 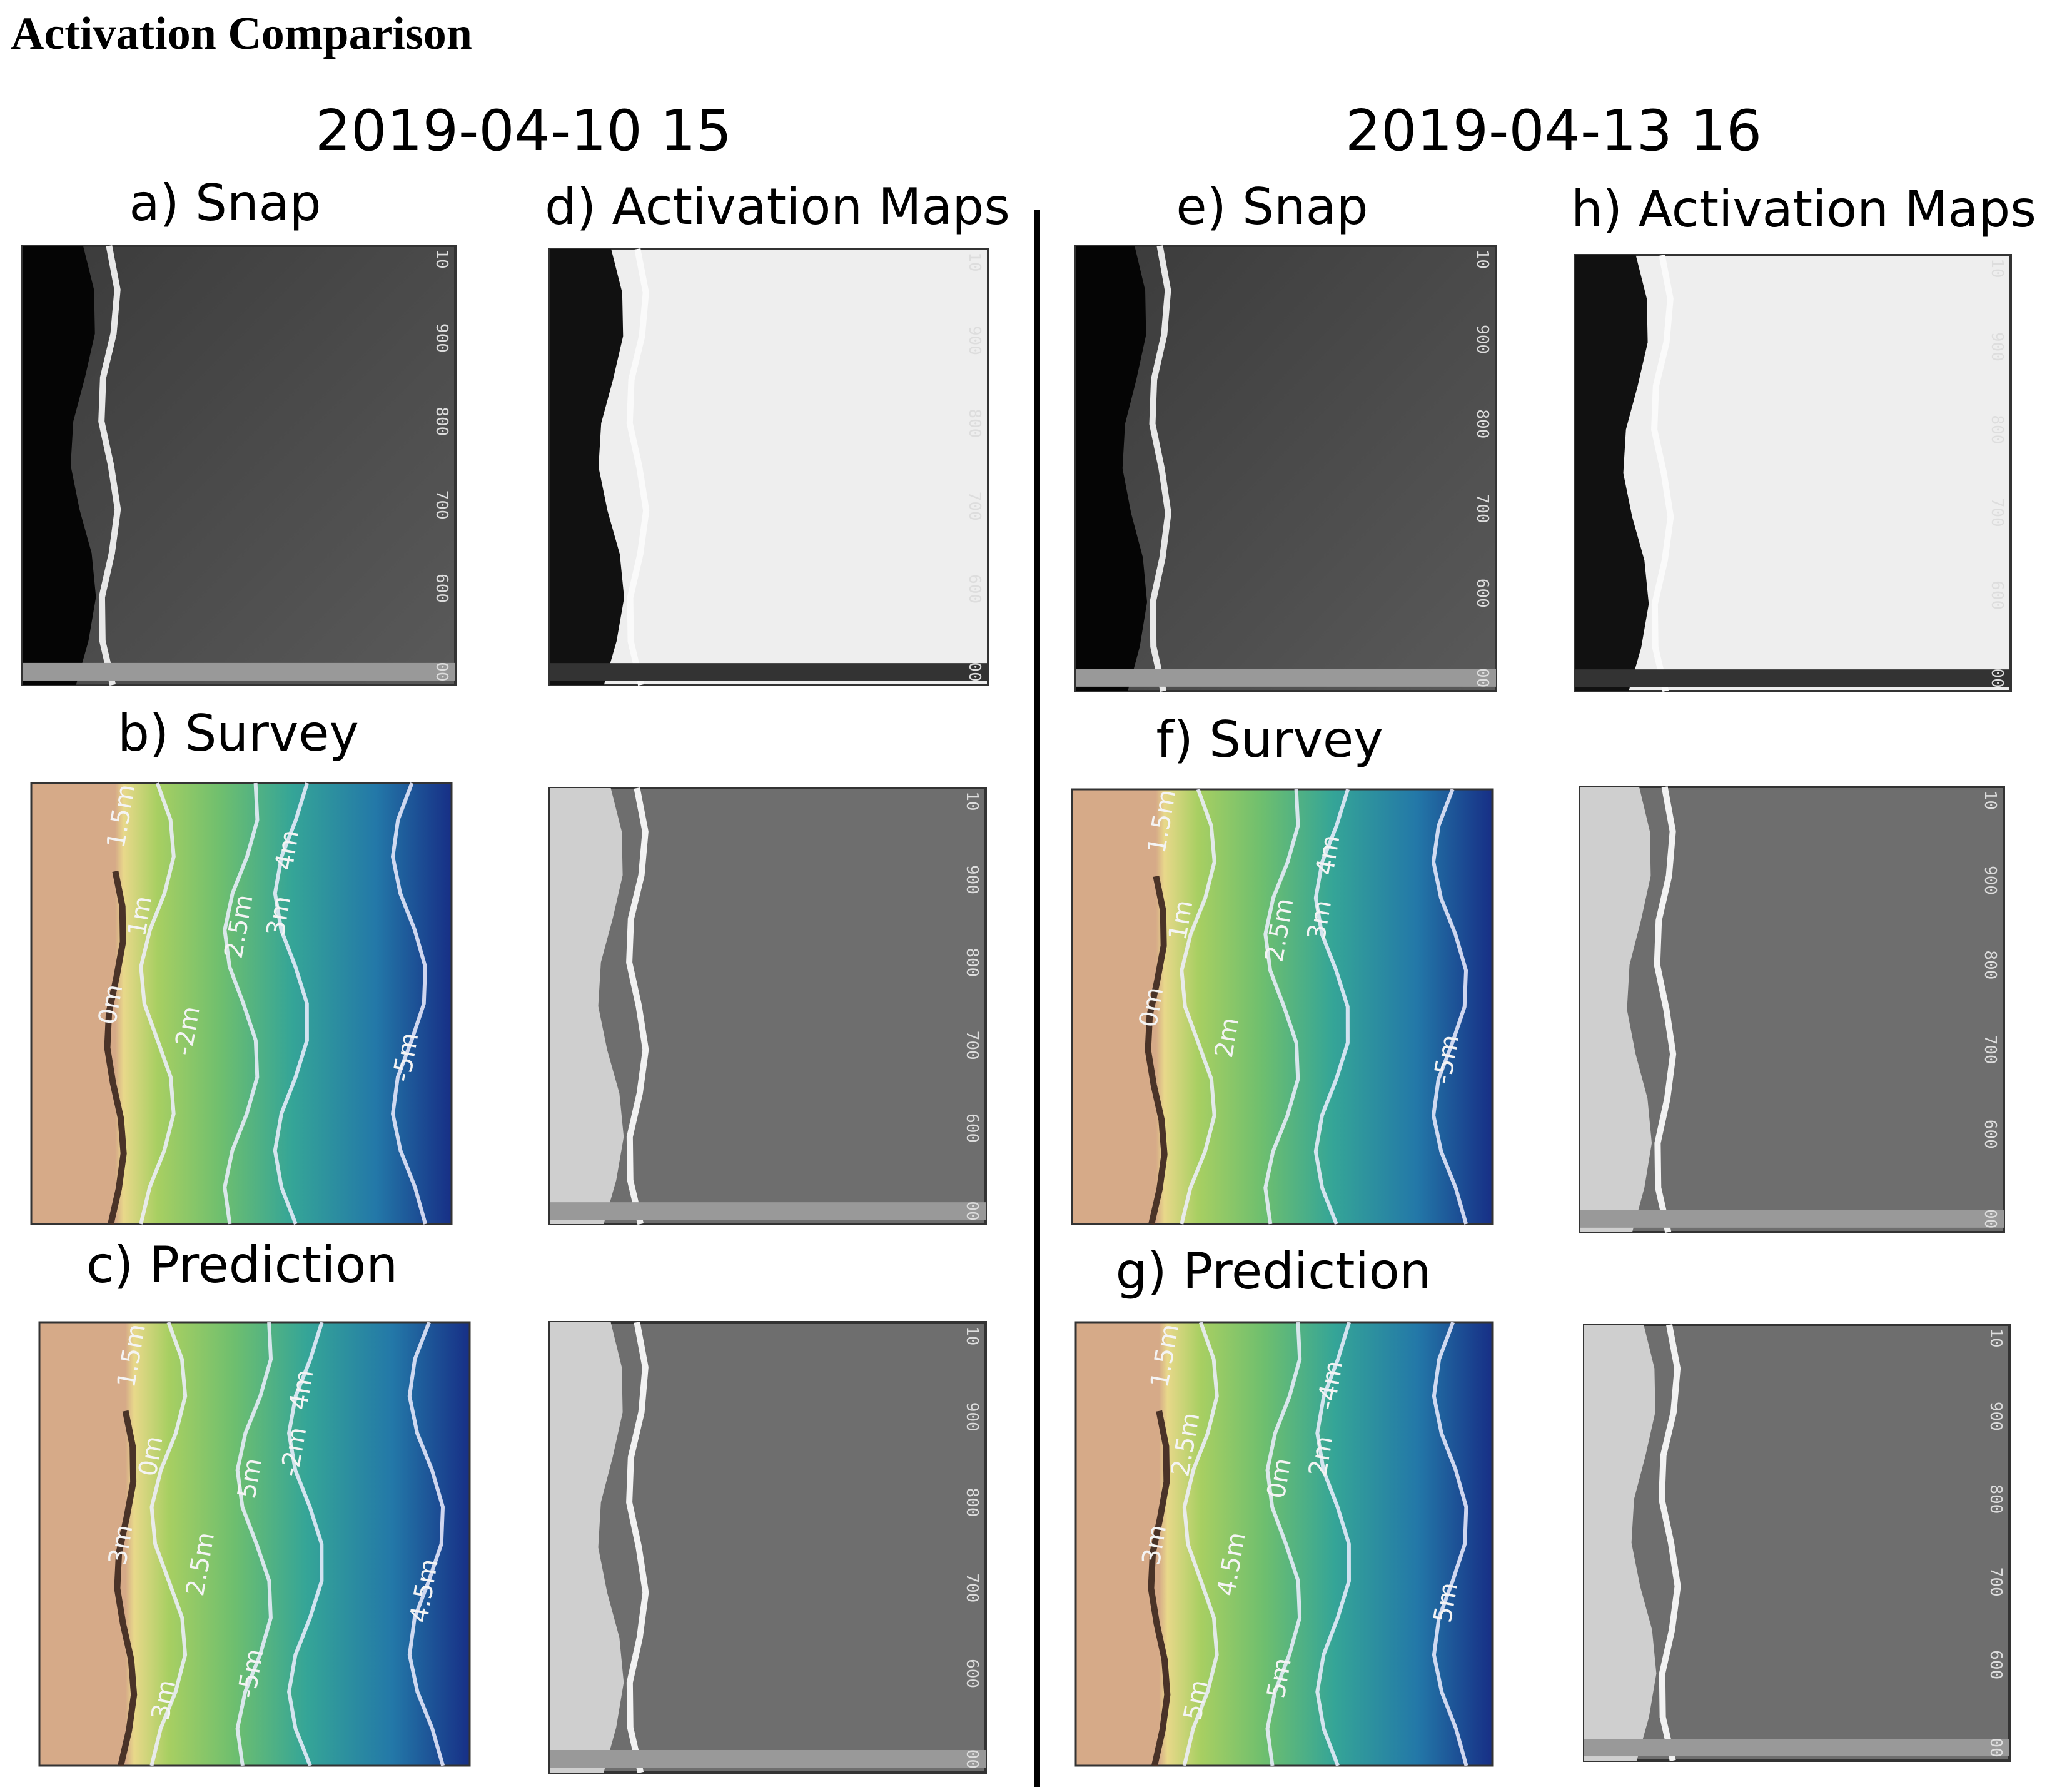 I want to click on figure-title: Activation Comparison, so click(x=242, y=33).